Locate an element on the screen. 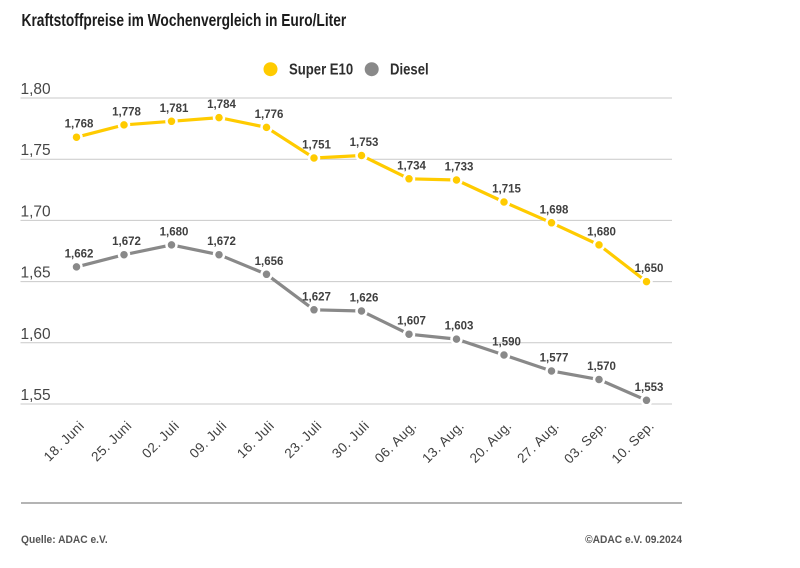 The image size is (800, 568). svg-text: 1,55 is located at coordinates (36, 395).